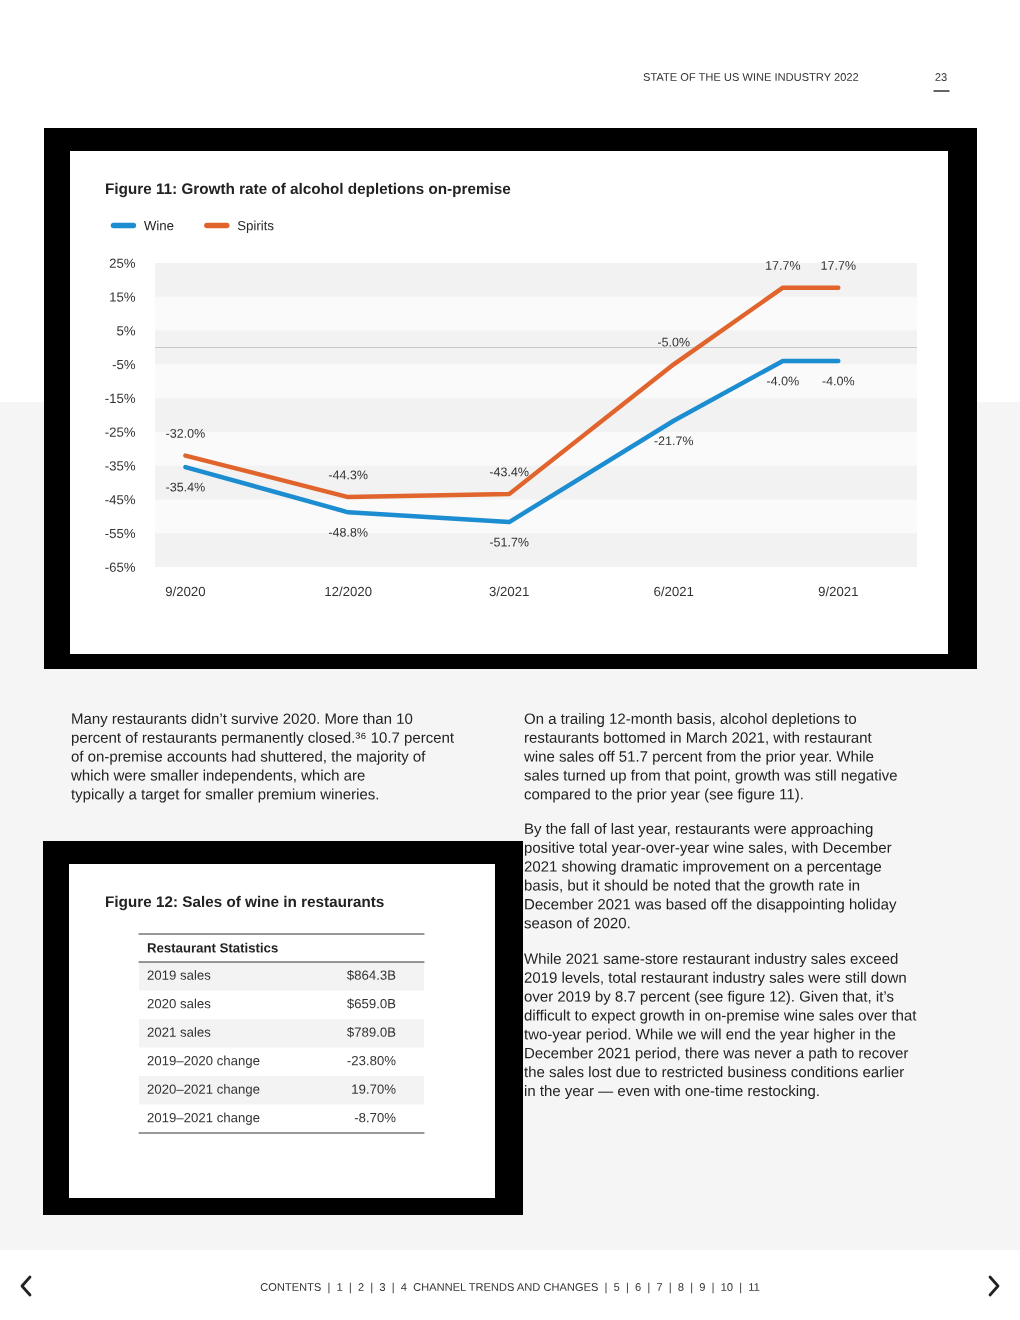 The width and height of the screenshot is (1020, 1320). What do you see at coordinates (509, 542) in the screenshot?
I see `data-label: -51.7%` at bounding box center [509, 542].